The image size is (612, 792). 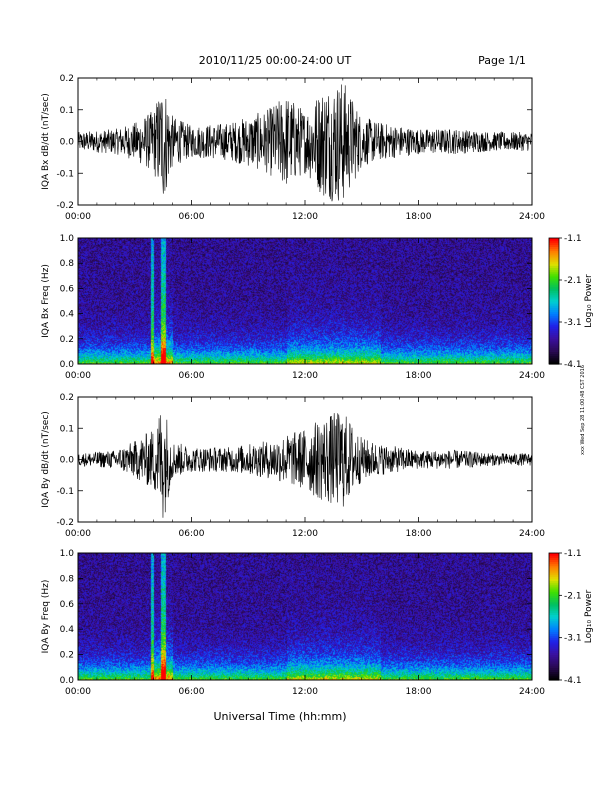 I want to click on colorbar-tick-label: -4.1, so click(x=573, y=681).